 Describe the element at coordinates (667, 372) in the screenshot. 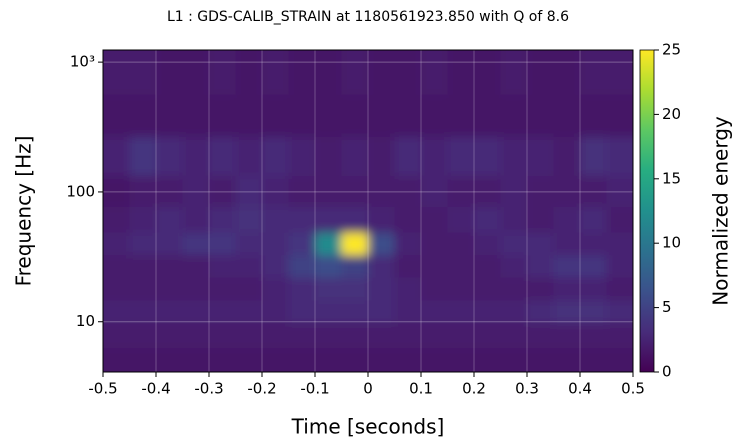

I see `colorbar-tick-label: 0` at that location.